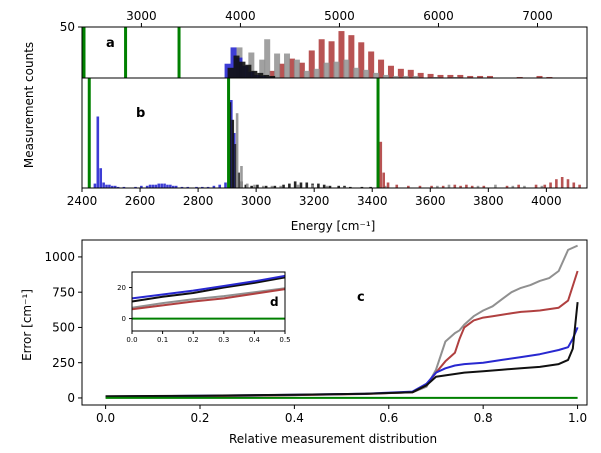  What do you see at coordinates (294, 418) in the screenshot?
I see `panel-c-x-tick-label-2: 0.4` at bounding box center [294, 418].